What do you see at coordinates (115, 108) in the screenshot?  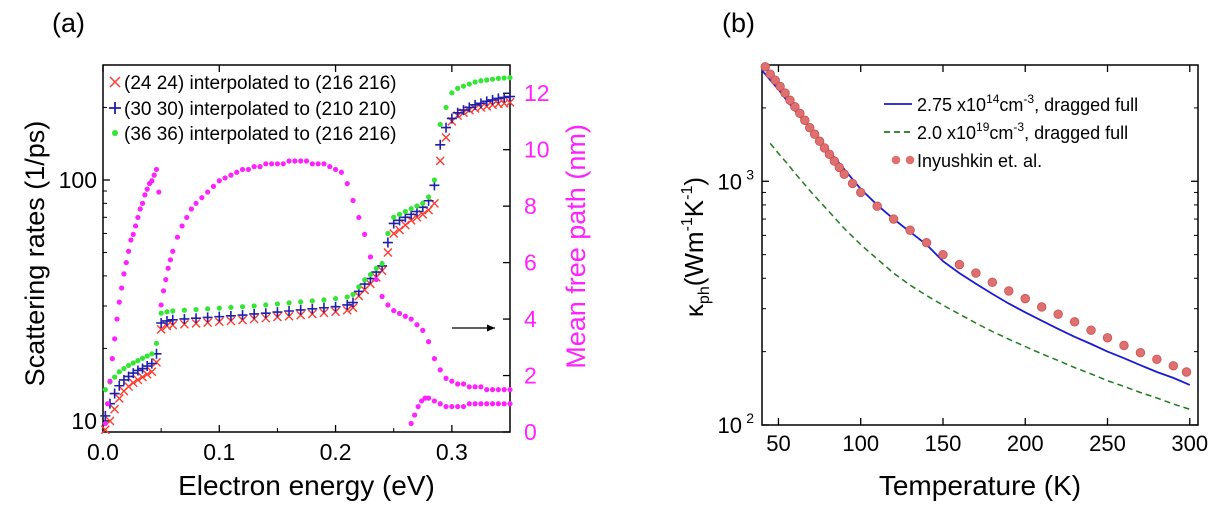 I see `legend-marker-plus` at bounding box center [115, 108].